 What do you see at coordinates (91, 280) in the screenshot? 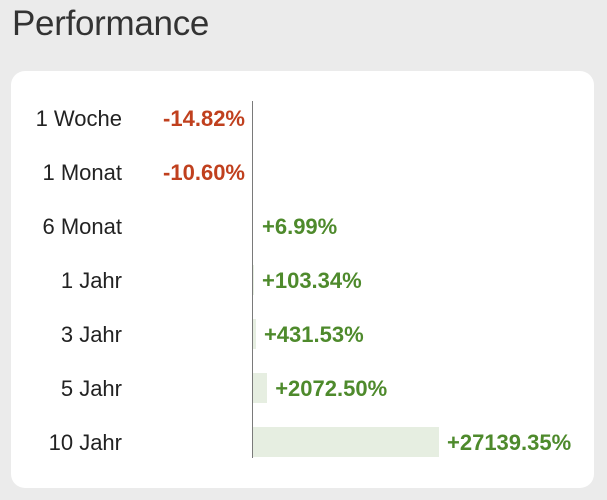
I see `period-label: 1 Jahr` at bounding box center [91, 280].